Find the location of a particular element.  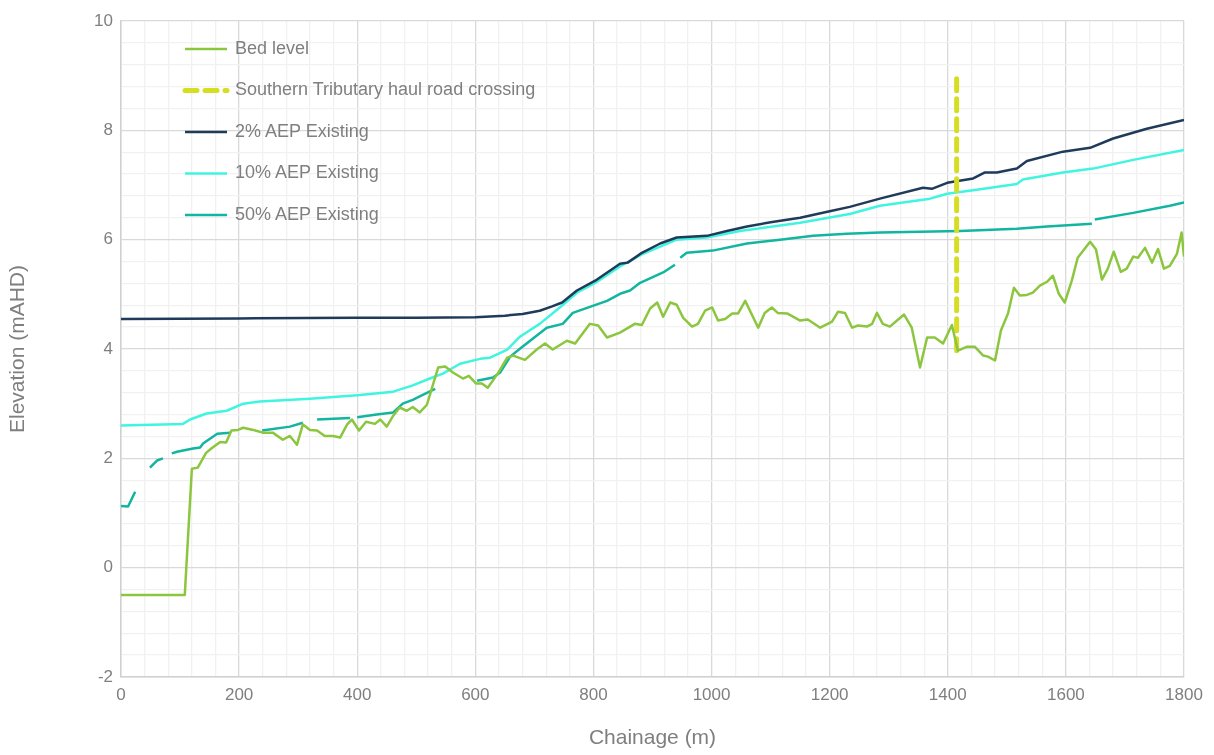

y-tick-label: 0 is located at coordinates (108, 567).